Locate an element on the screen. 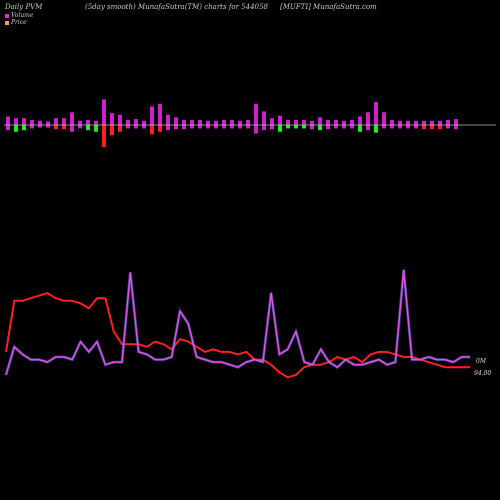 The width and height of the screenshot is (500, 500). legend-price: Price is located at coordinates (16, 22).